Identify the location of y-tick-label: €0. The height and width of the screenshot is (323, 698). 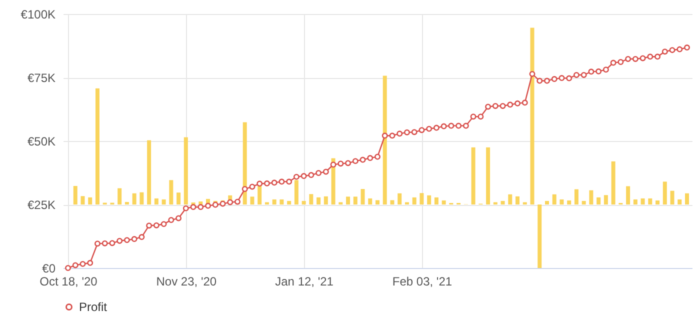
(49, 269).